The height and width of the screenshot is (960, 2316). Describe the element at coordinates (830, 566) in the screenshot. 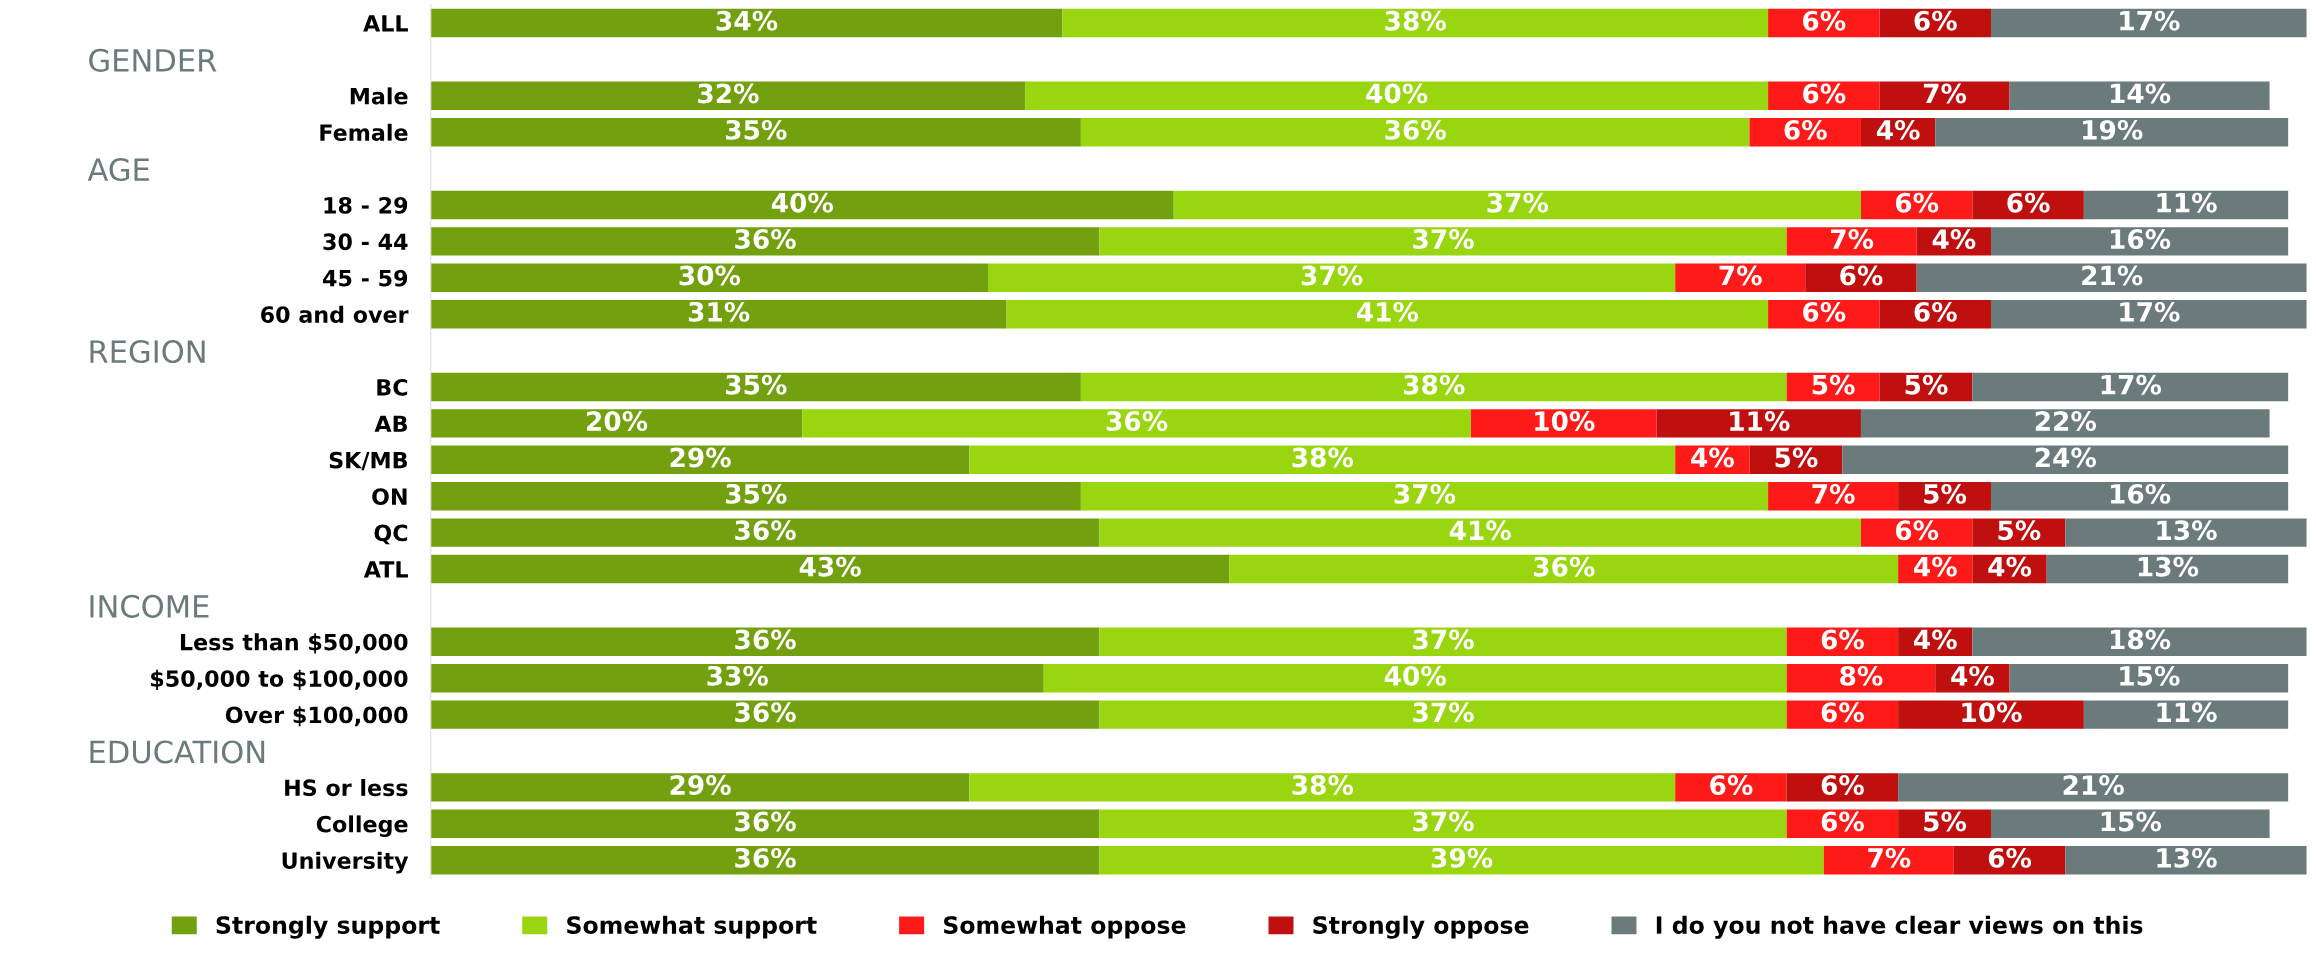

I see `data-label: 43%` at that location.